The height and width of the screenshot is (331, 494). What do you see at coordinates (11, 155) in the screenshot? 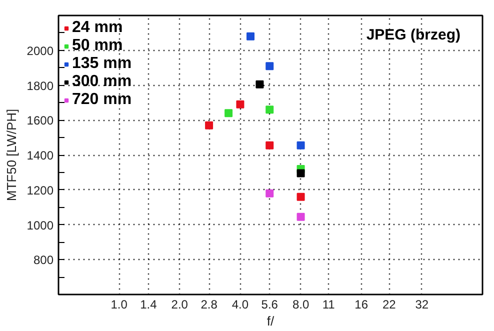
I see `y-axis-title: MTF50 [LW/PH]` at bounding box center [11, 155].